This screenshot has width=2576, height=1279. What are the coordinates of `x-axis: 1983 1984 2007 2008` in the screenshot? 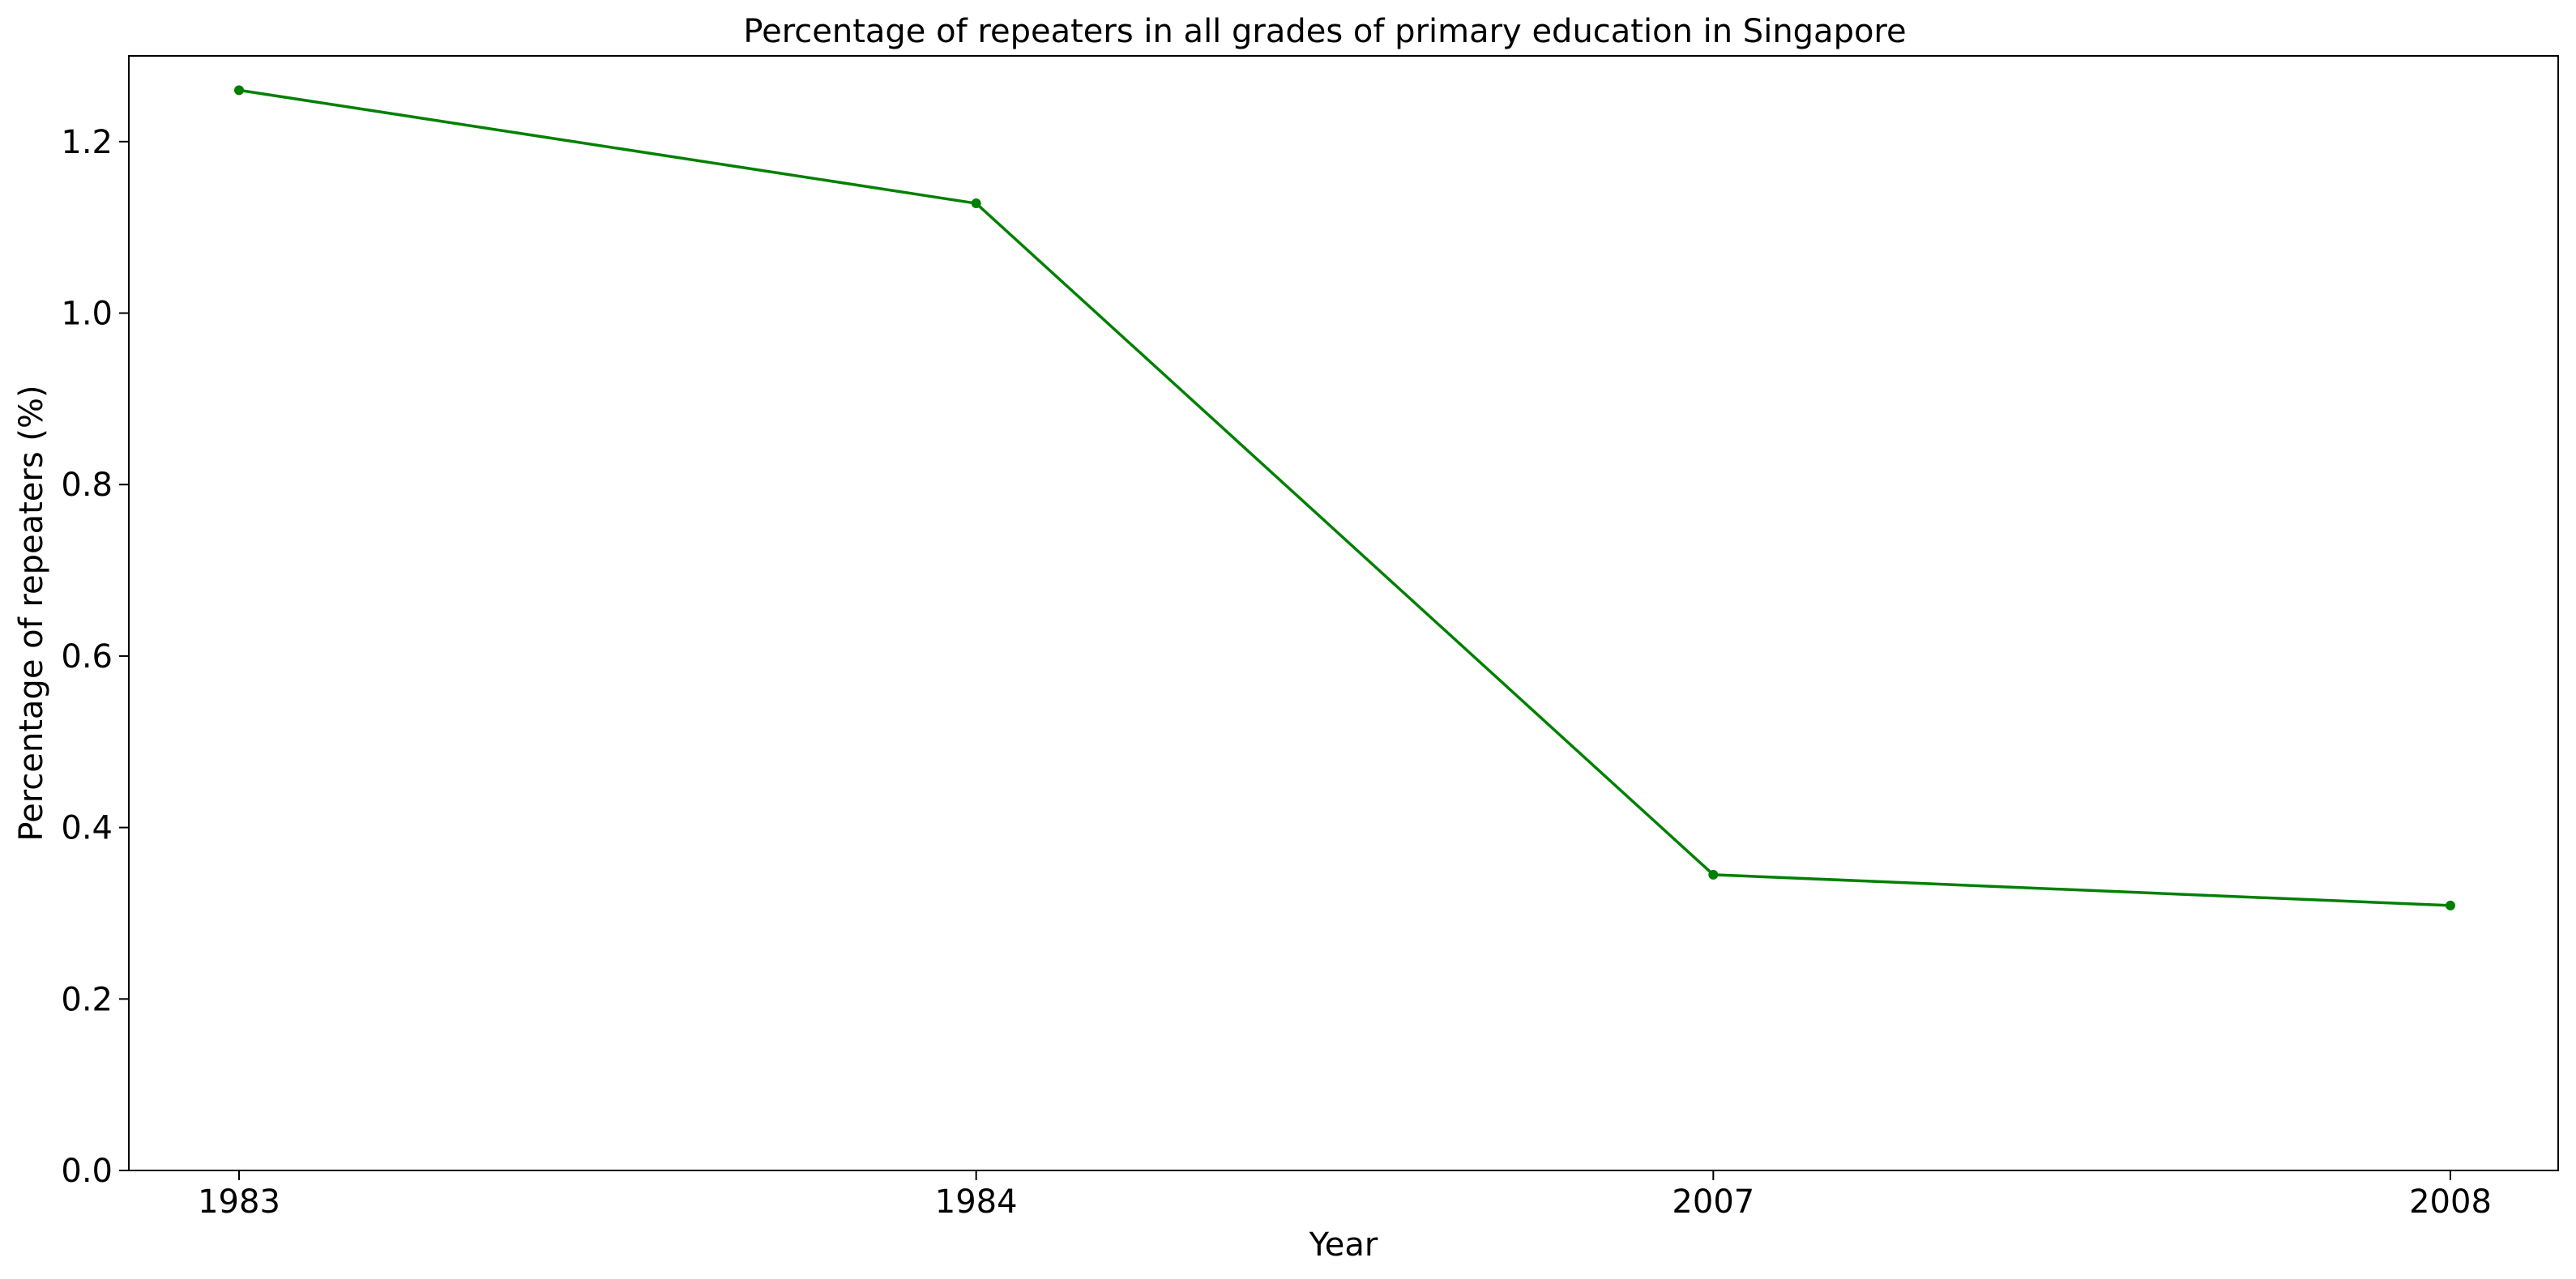 It's located at (1345, 1195).